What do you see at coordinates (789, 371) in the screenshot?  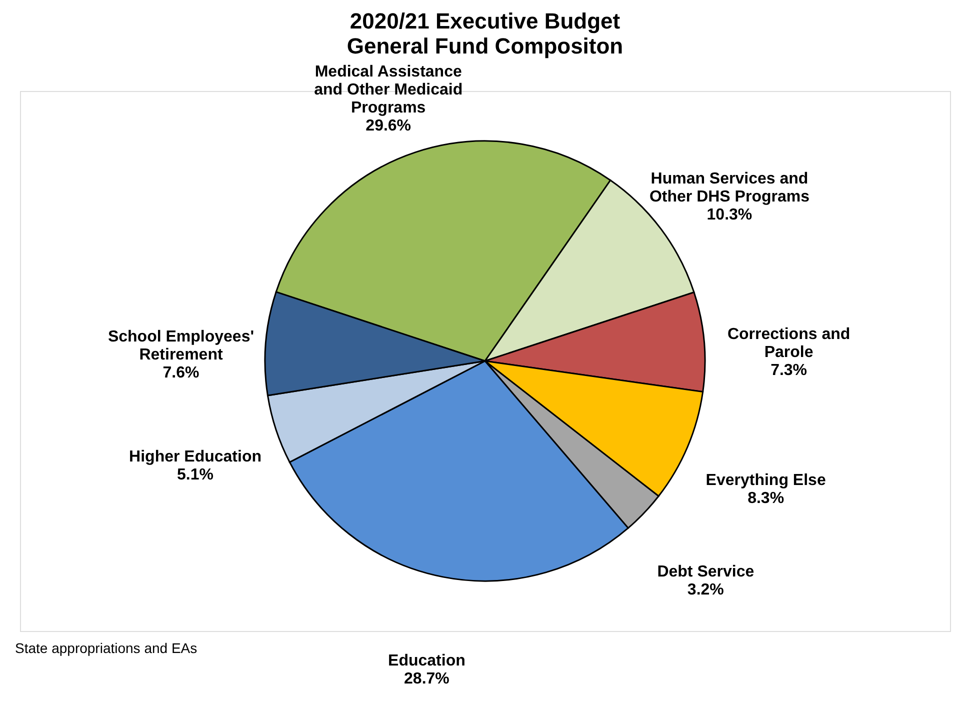 I see `data-label: 7.3%` at bounding box center [789, 371].